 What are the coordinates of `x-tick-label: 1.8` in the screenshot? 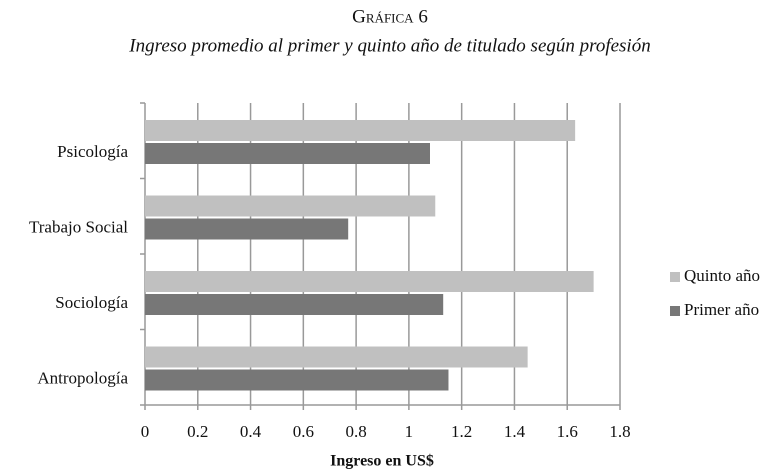 It's located at (619, 431).